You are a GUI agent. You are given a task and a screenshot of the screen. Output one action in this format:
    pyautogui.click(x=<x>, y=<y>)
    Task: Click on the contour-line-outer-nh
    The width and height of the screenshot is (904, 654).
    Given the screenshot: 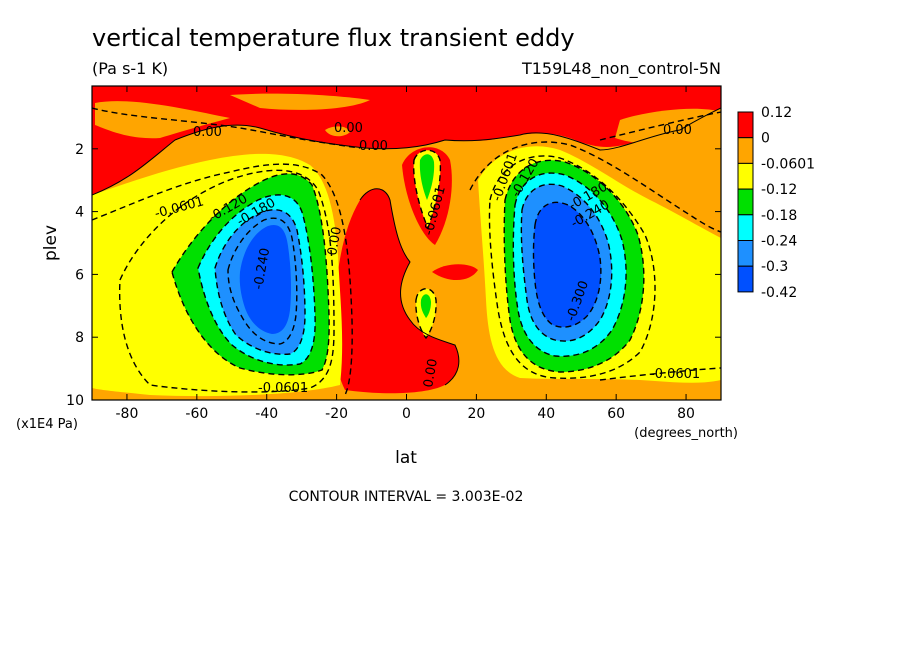 What is the action you would take?
    pyautogui.click(x=595, y=187)
    